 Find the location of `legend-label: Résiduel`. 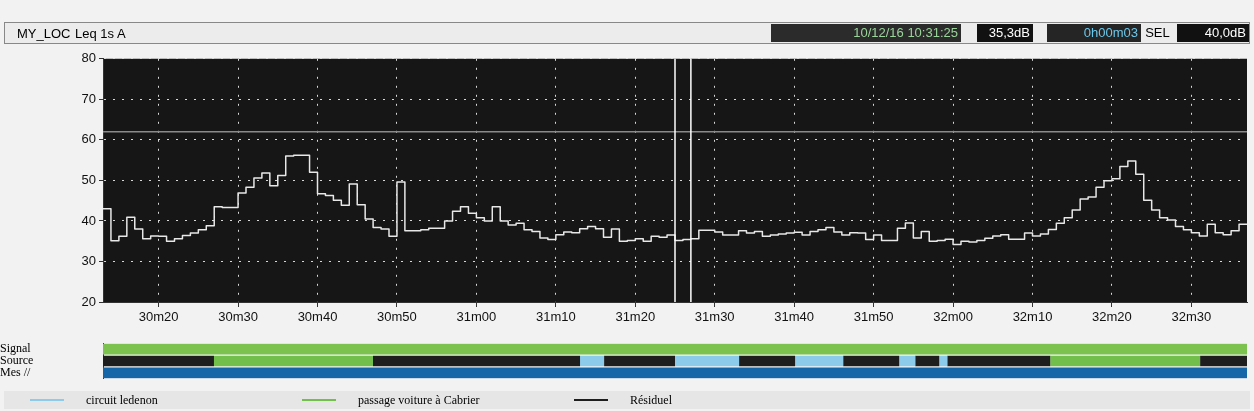

legend-label: Résiduel is located at coordinates (651, 400).